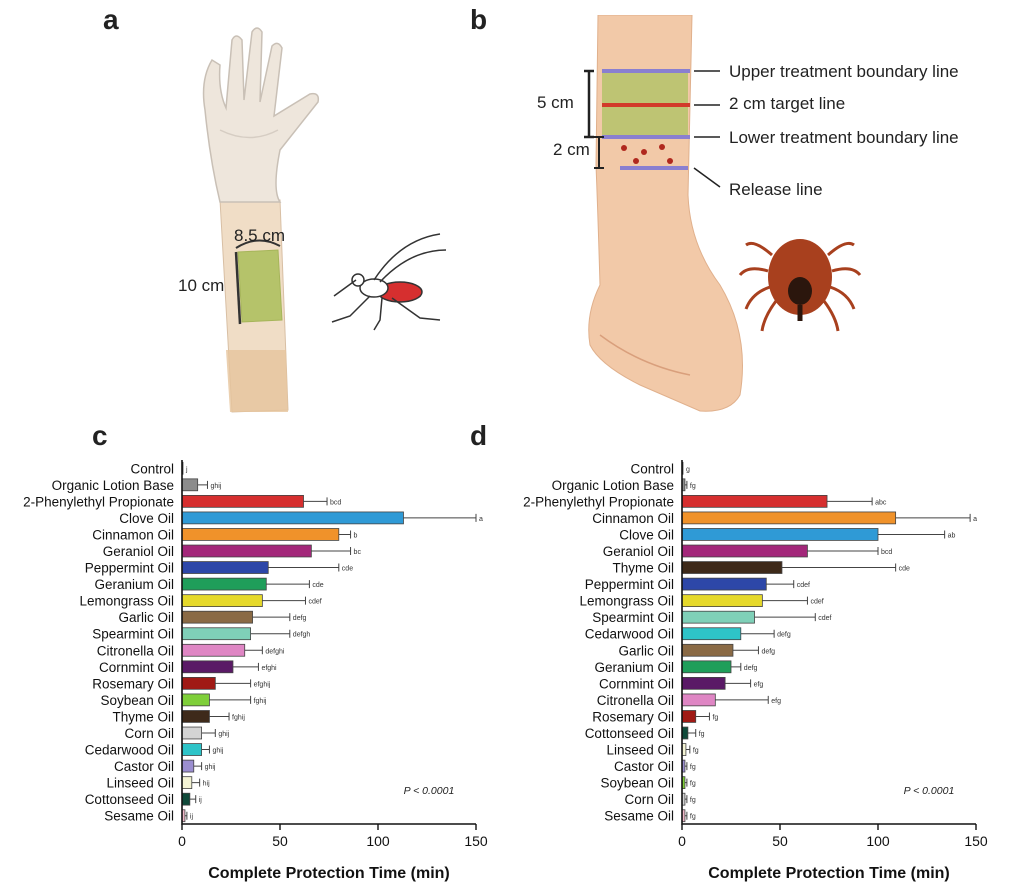  I want to click on category-label: Organic Lotion Base, so click(613, 485).